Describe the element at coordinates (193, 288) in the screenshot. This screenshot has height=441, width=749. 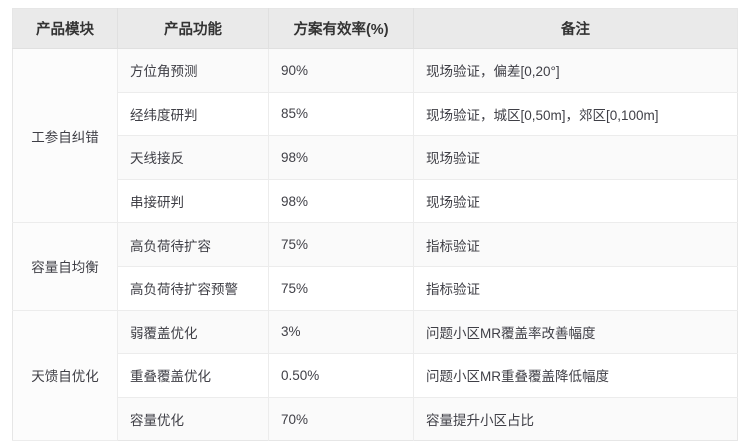
I see `function-cell: 高负荷待扩容预警` at that location.